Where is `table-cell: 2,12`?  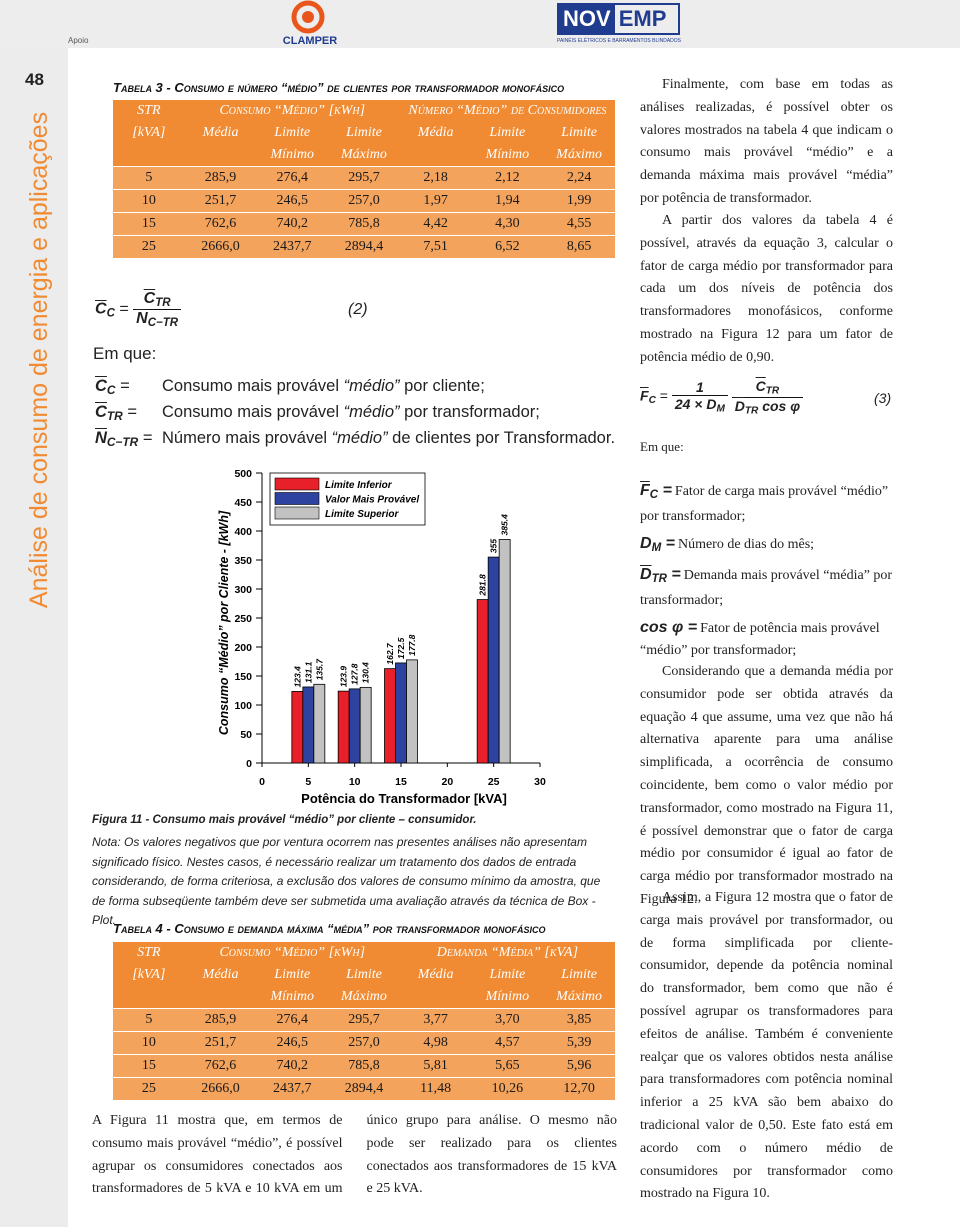 table-cell: 2,12 is located at coordinates (507, 178).